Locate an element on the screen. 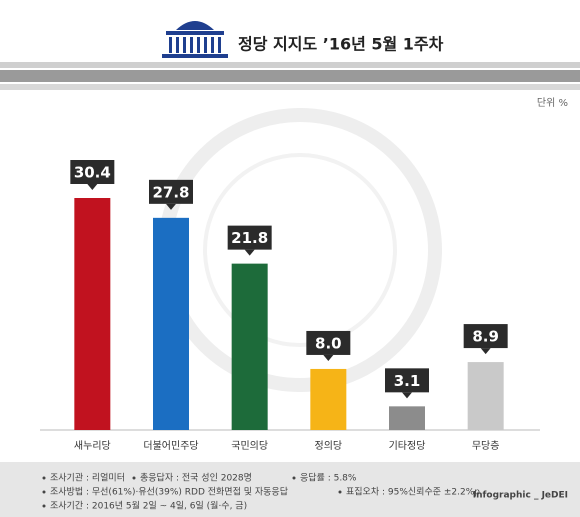 Image resolution: width=580 pixels, height=517 pixels. x-tick-label: 더불어민주당 is located at coordinates (170, 446).